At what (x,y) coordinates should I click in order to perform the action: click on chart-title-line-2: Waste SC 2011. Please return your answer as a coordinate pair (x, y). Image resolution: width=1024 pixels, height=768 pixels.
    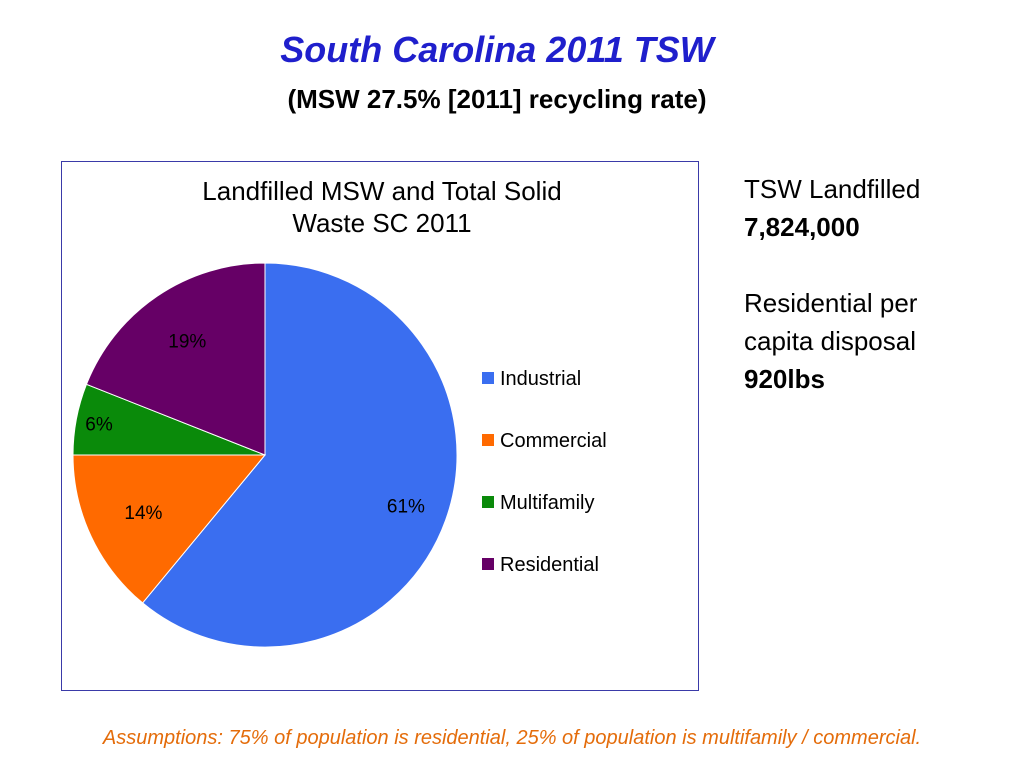
    Looking at the image, I should click on (381, 223).